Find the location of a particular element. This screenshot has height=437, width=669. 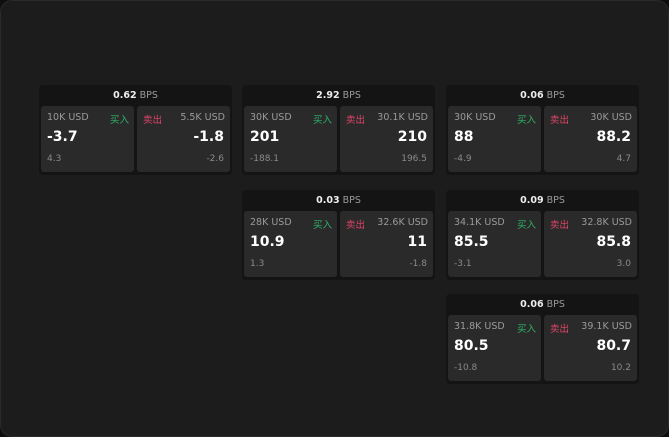

ask-price: 80.7 is located at coordinates (613, 346).